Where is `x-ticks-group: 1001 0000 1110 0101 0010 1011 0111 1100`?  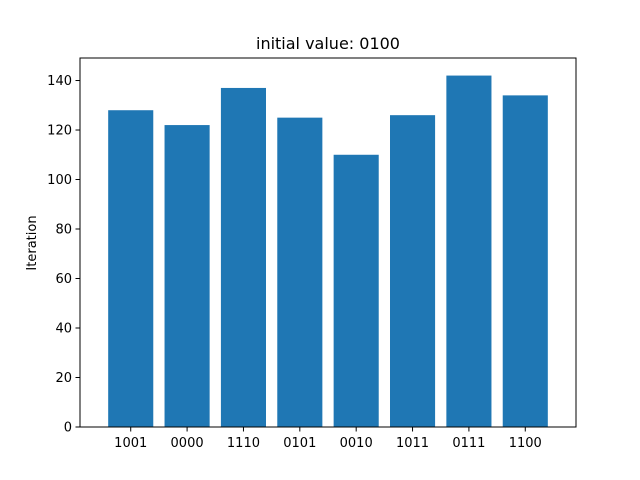 x-ticks-group: 1001 0000 1110 0101 0010 1011 0111 1100 is located at coordinates (328, 439).